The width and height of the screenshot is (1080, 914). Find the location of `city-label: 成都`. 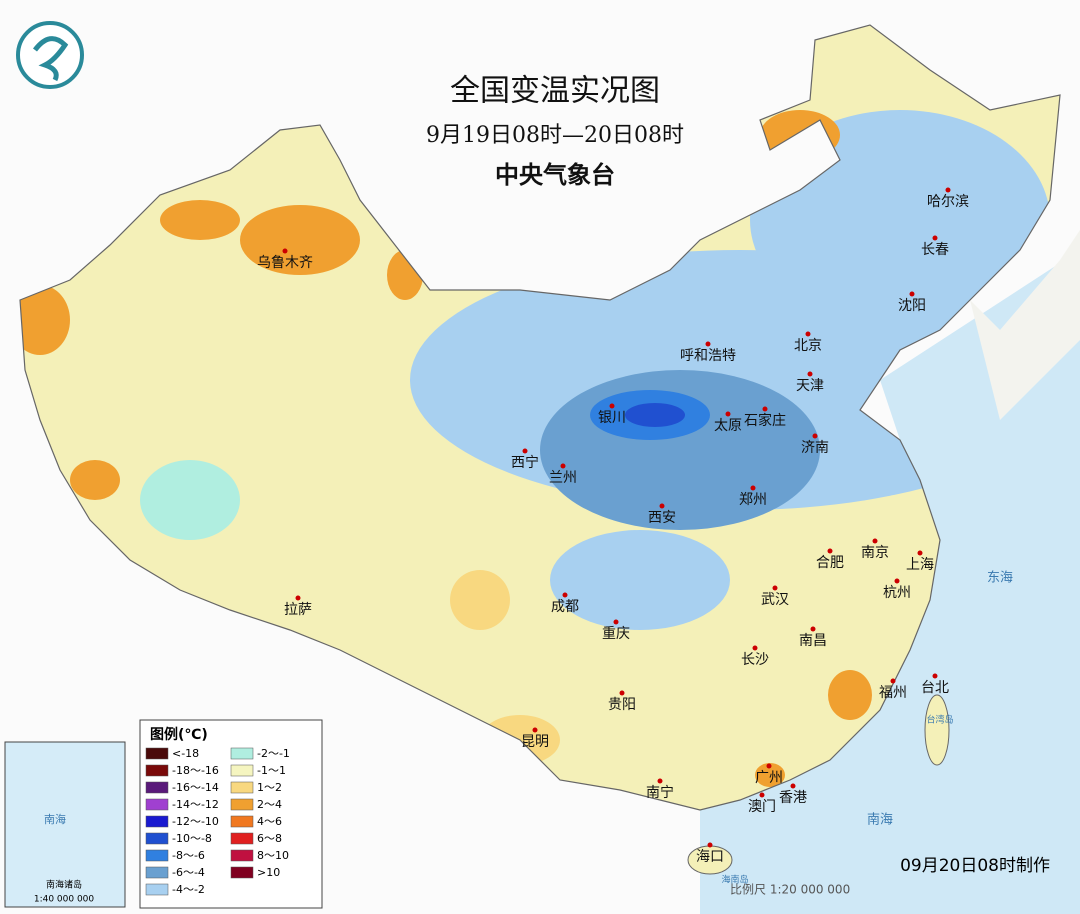

city-label: 成都 is located at coordinates (565, 607).